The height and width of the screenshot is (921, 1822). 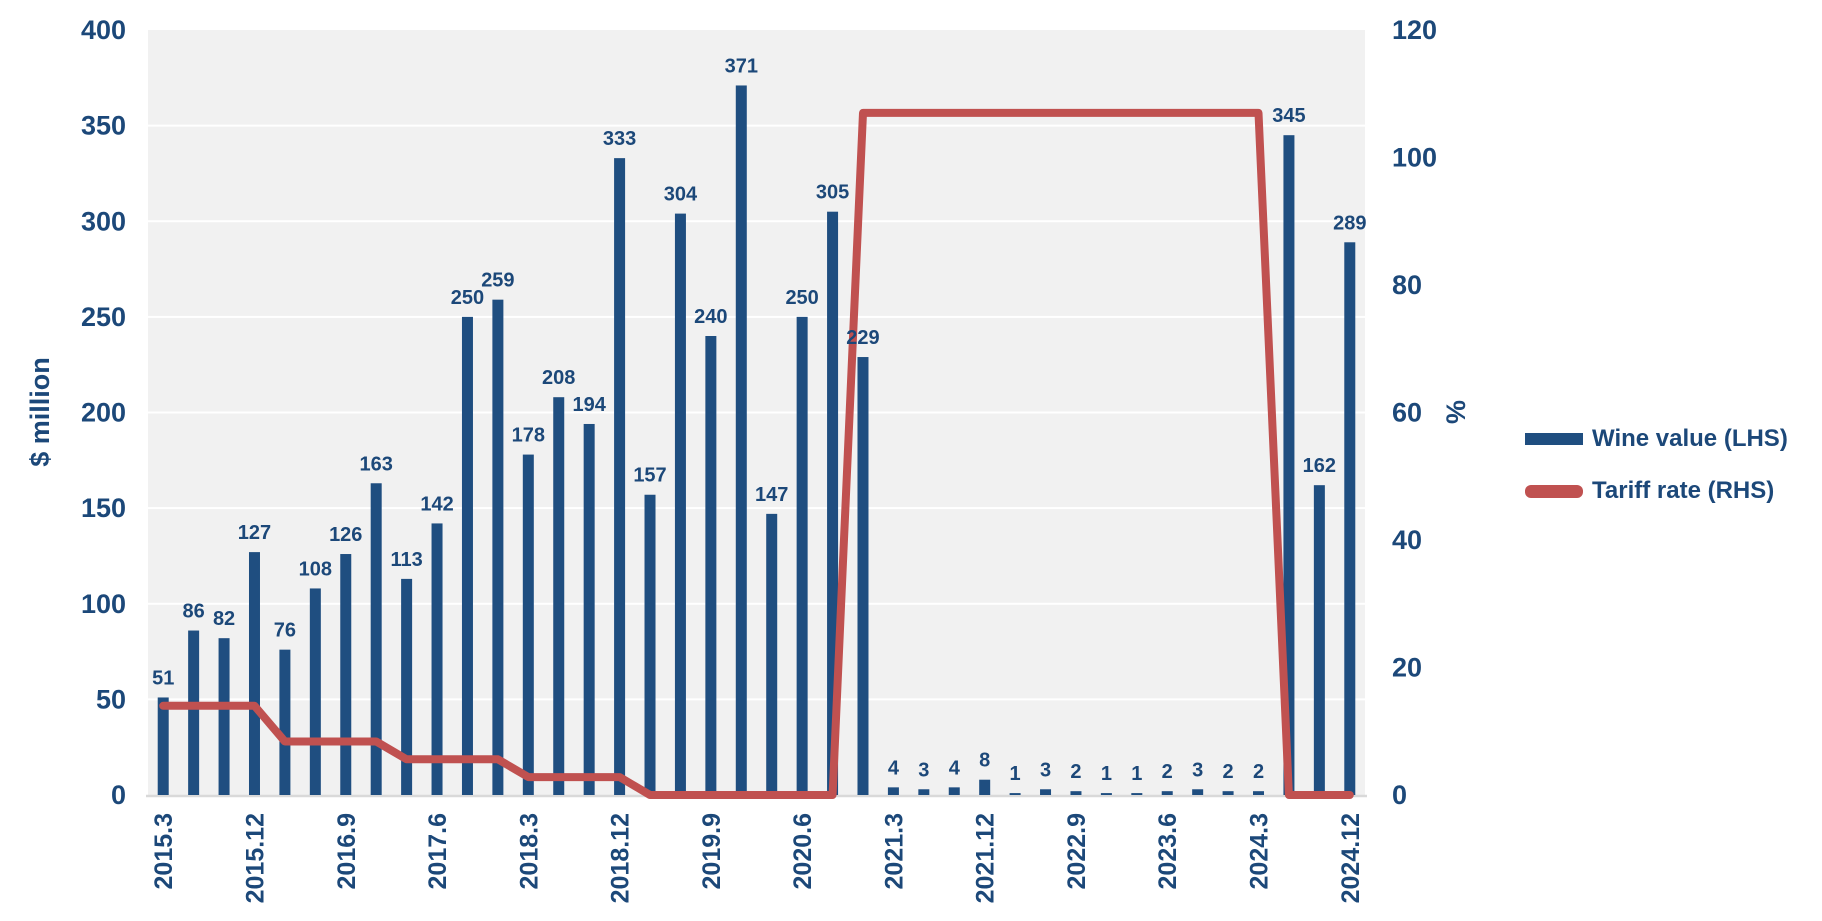 I want to click on left-axis-ticks: 0 50 100 150 200 250 300 350 400, so click(x=103, y=412).